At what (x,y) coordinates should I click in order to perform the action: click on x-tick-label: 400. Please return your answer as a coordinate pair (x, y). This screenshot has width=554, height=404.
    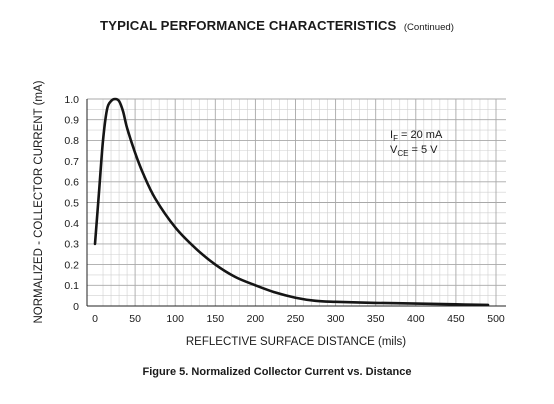
    Looking at the image, I should click on (416, 319).